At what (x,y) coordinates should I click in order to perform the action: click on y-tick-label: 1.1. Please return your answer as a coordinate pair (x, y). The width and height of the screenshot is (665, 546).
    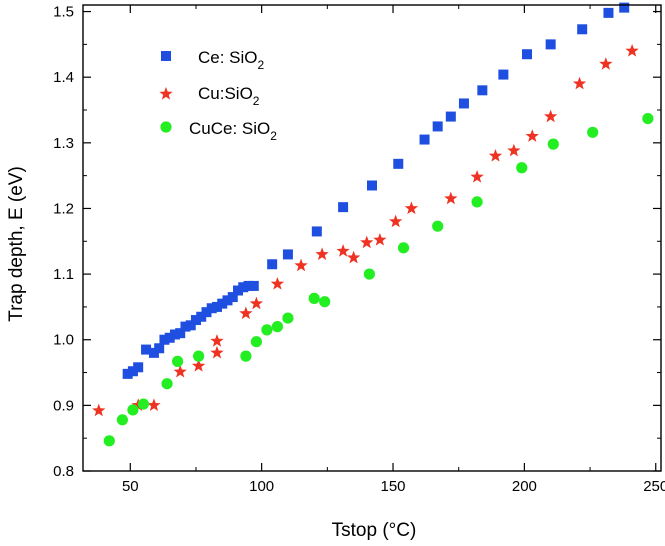
    Looking at the image, I should click on (63, 274).